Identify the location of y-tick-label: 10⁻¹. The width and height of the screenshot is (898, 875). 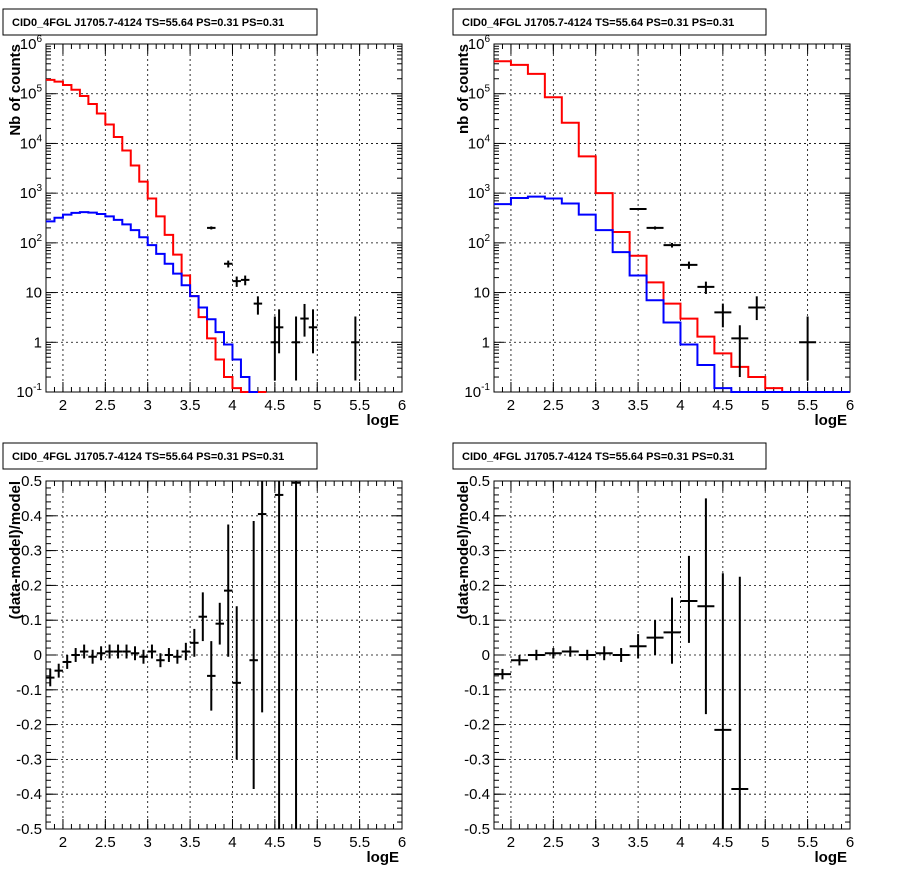
(477, 391).